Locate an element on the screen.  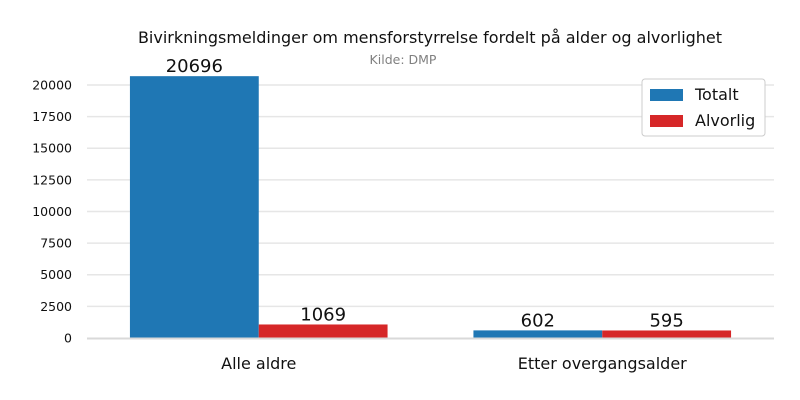
y-tick-label: 10000 is located at coordinates (52, 211).